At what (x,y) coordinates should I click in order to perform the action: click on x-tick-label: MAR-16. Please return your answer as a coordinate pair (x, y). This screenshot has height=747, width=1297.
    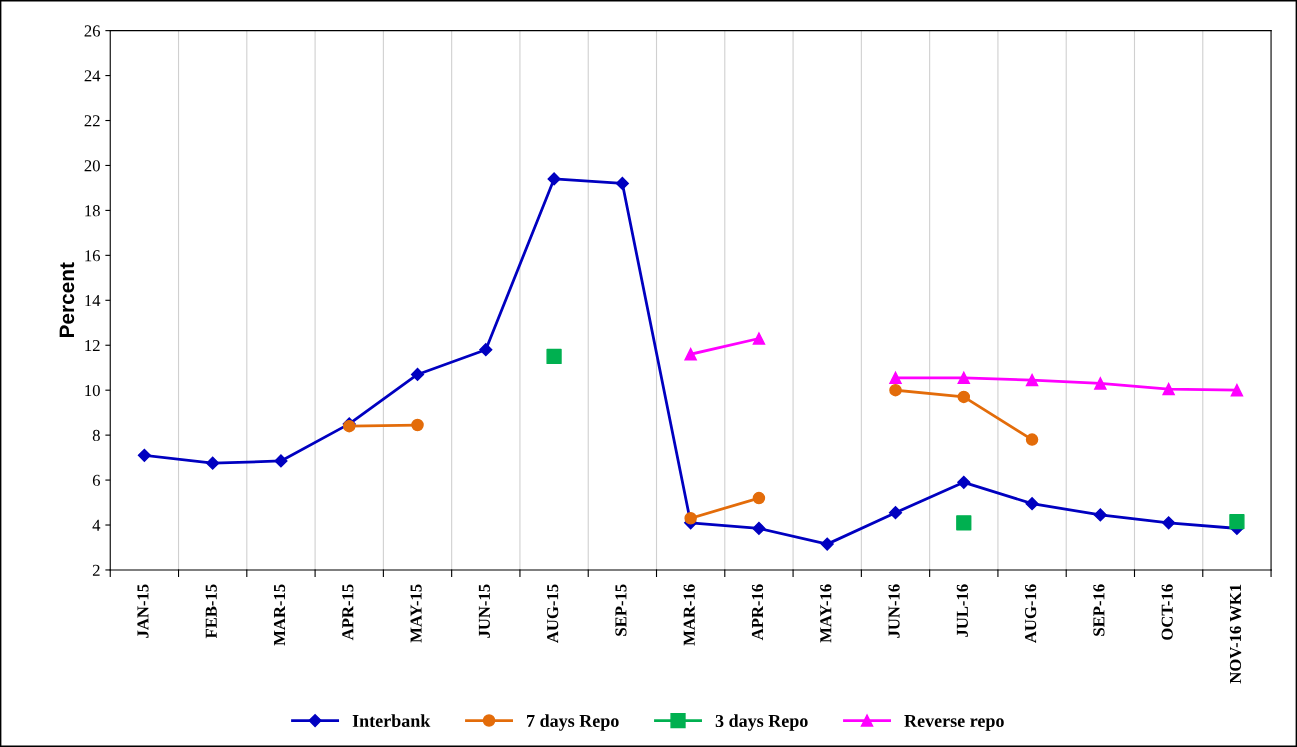
    Looking at the image, I should click on (689, 615).